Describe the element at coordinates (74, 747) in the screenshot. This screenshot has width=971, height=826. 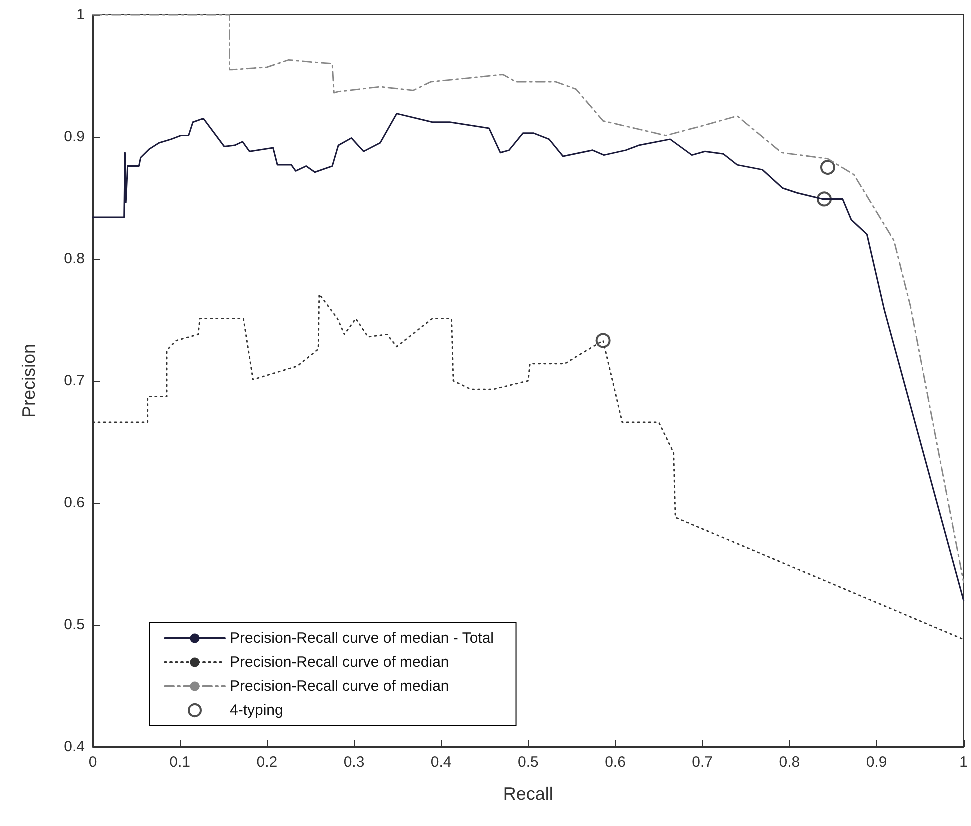
I see `y-tick-label: 0.4` at that location.